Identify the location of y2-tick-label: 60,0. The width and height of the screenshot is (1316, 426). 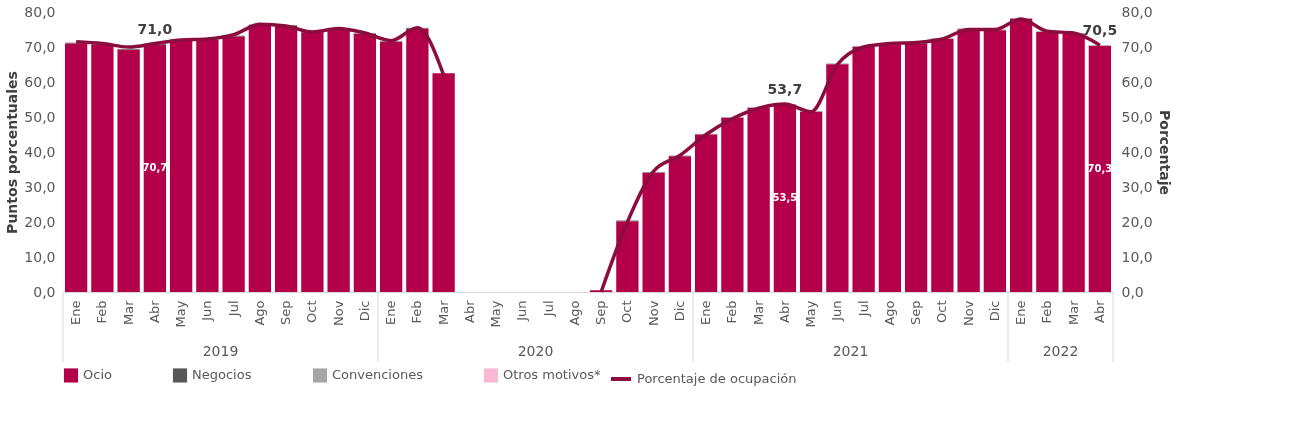
(1137, 81).